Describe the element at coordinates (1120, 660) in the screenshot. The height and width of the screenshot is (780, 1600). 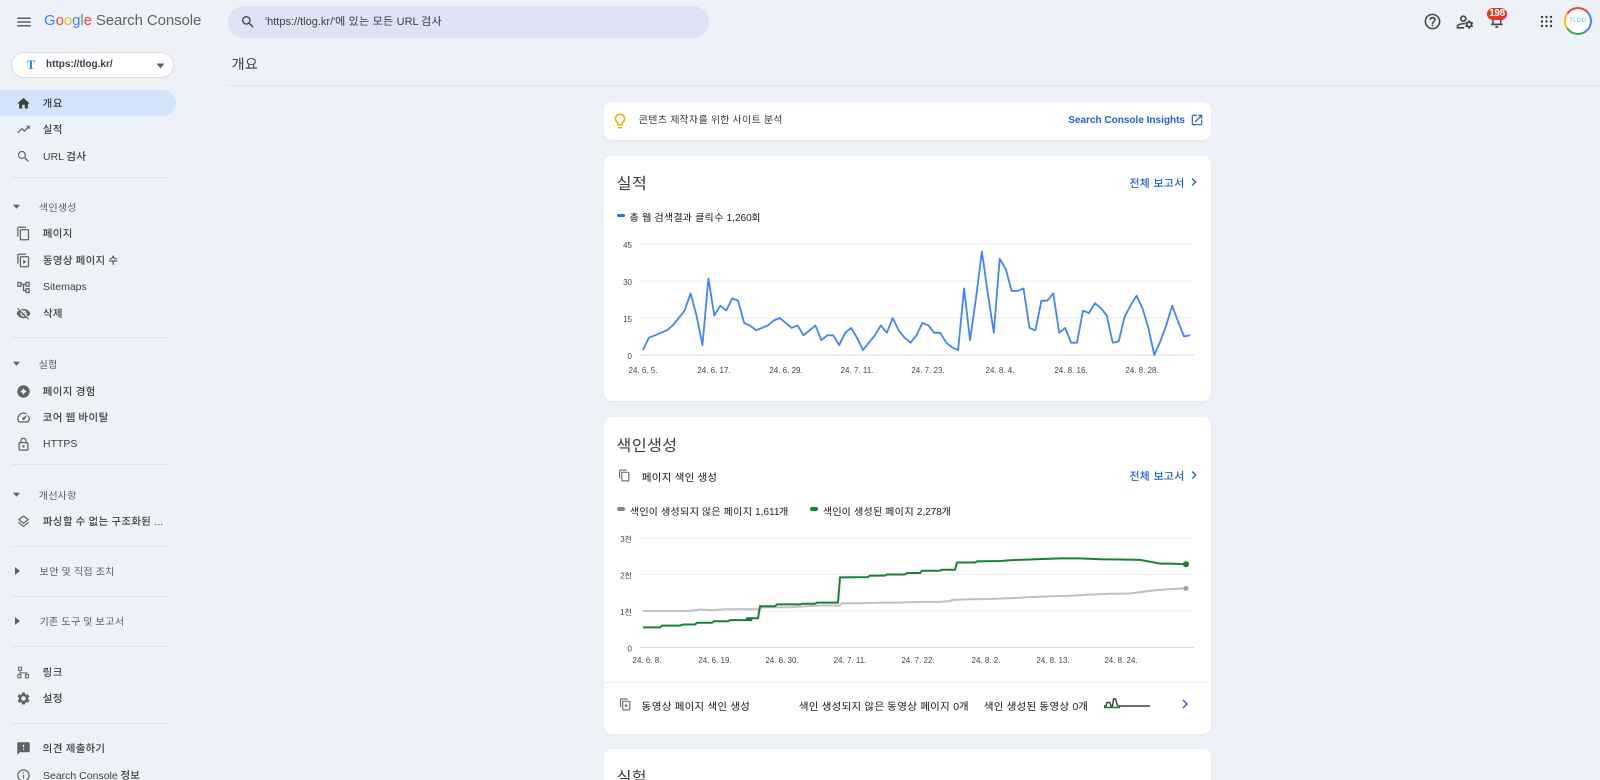
I see `svg-text: 24. 8. 24.` at that location.